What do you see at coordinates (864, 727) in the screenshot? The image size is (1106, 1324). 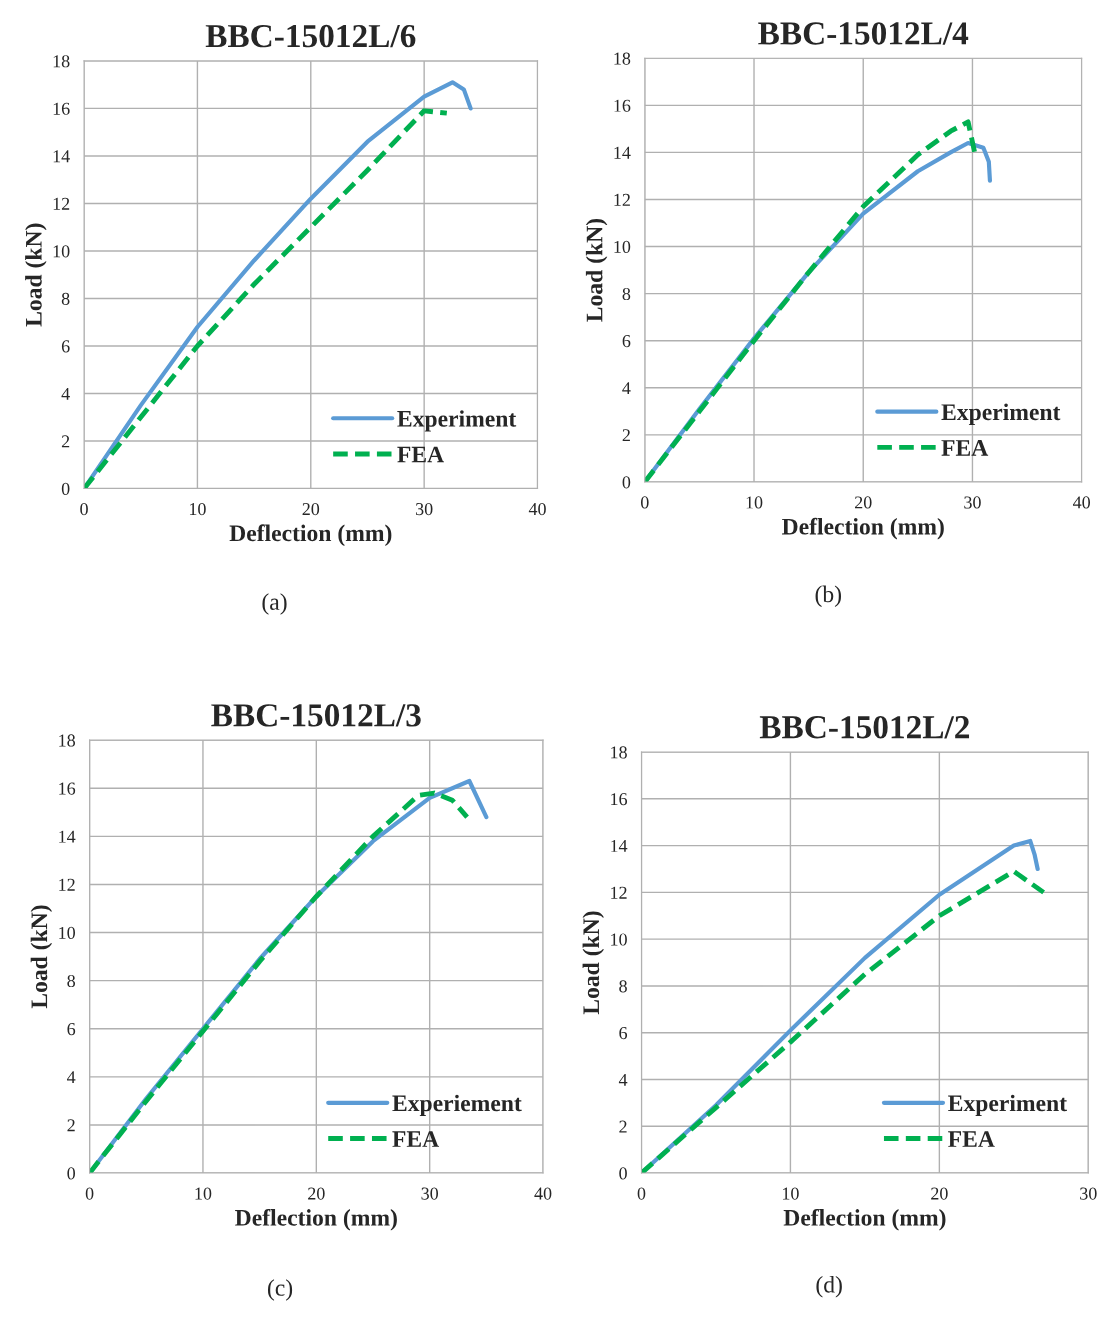 I see `chart-title: BBC-15012L/2` at bounding box center [864, 727].